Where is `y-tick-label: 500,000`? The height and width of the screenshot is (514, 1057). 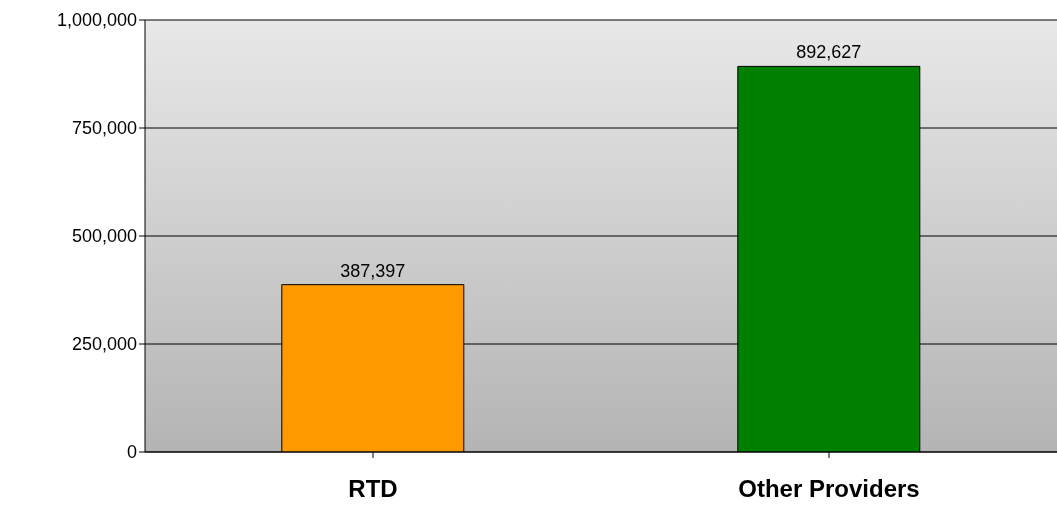
y-tick-label: 500,000 is located at coordinates (104, 236).